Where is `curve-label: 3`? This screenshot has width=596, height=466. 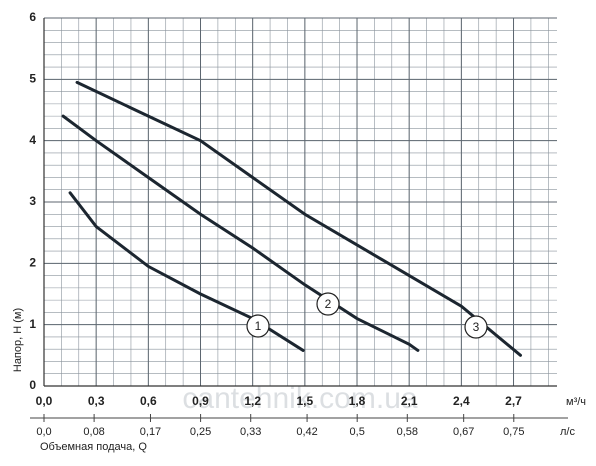 curve-label: 3 is located at coordinates (476, 327).